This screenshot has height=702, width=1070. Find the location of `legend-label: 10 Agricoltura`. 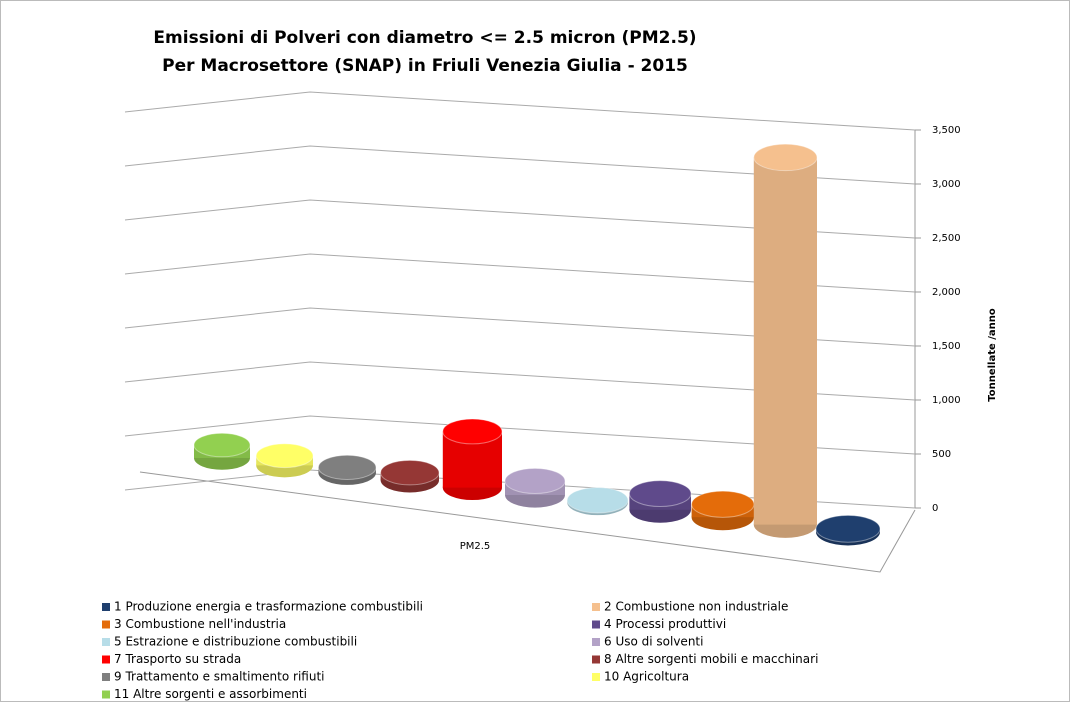

legend-label: 10 Agricoltura is located at coordinates (646, 677).